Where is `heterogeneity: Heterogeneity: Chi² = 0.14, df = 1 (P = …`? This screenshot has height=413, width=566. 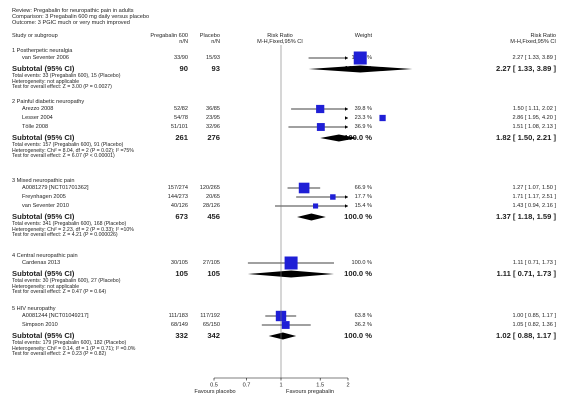 heterogeneity: Heterogeneity: Chi² = 0.14, df = 1 (P = … is located at coordinates (74, 348).